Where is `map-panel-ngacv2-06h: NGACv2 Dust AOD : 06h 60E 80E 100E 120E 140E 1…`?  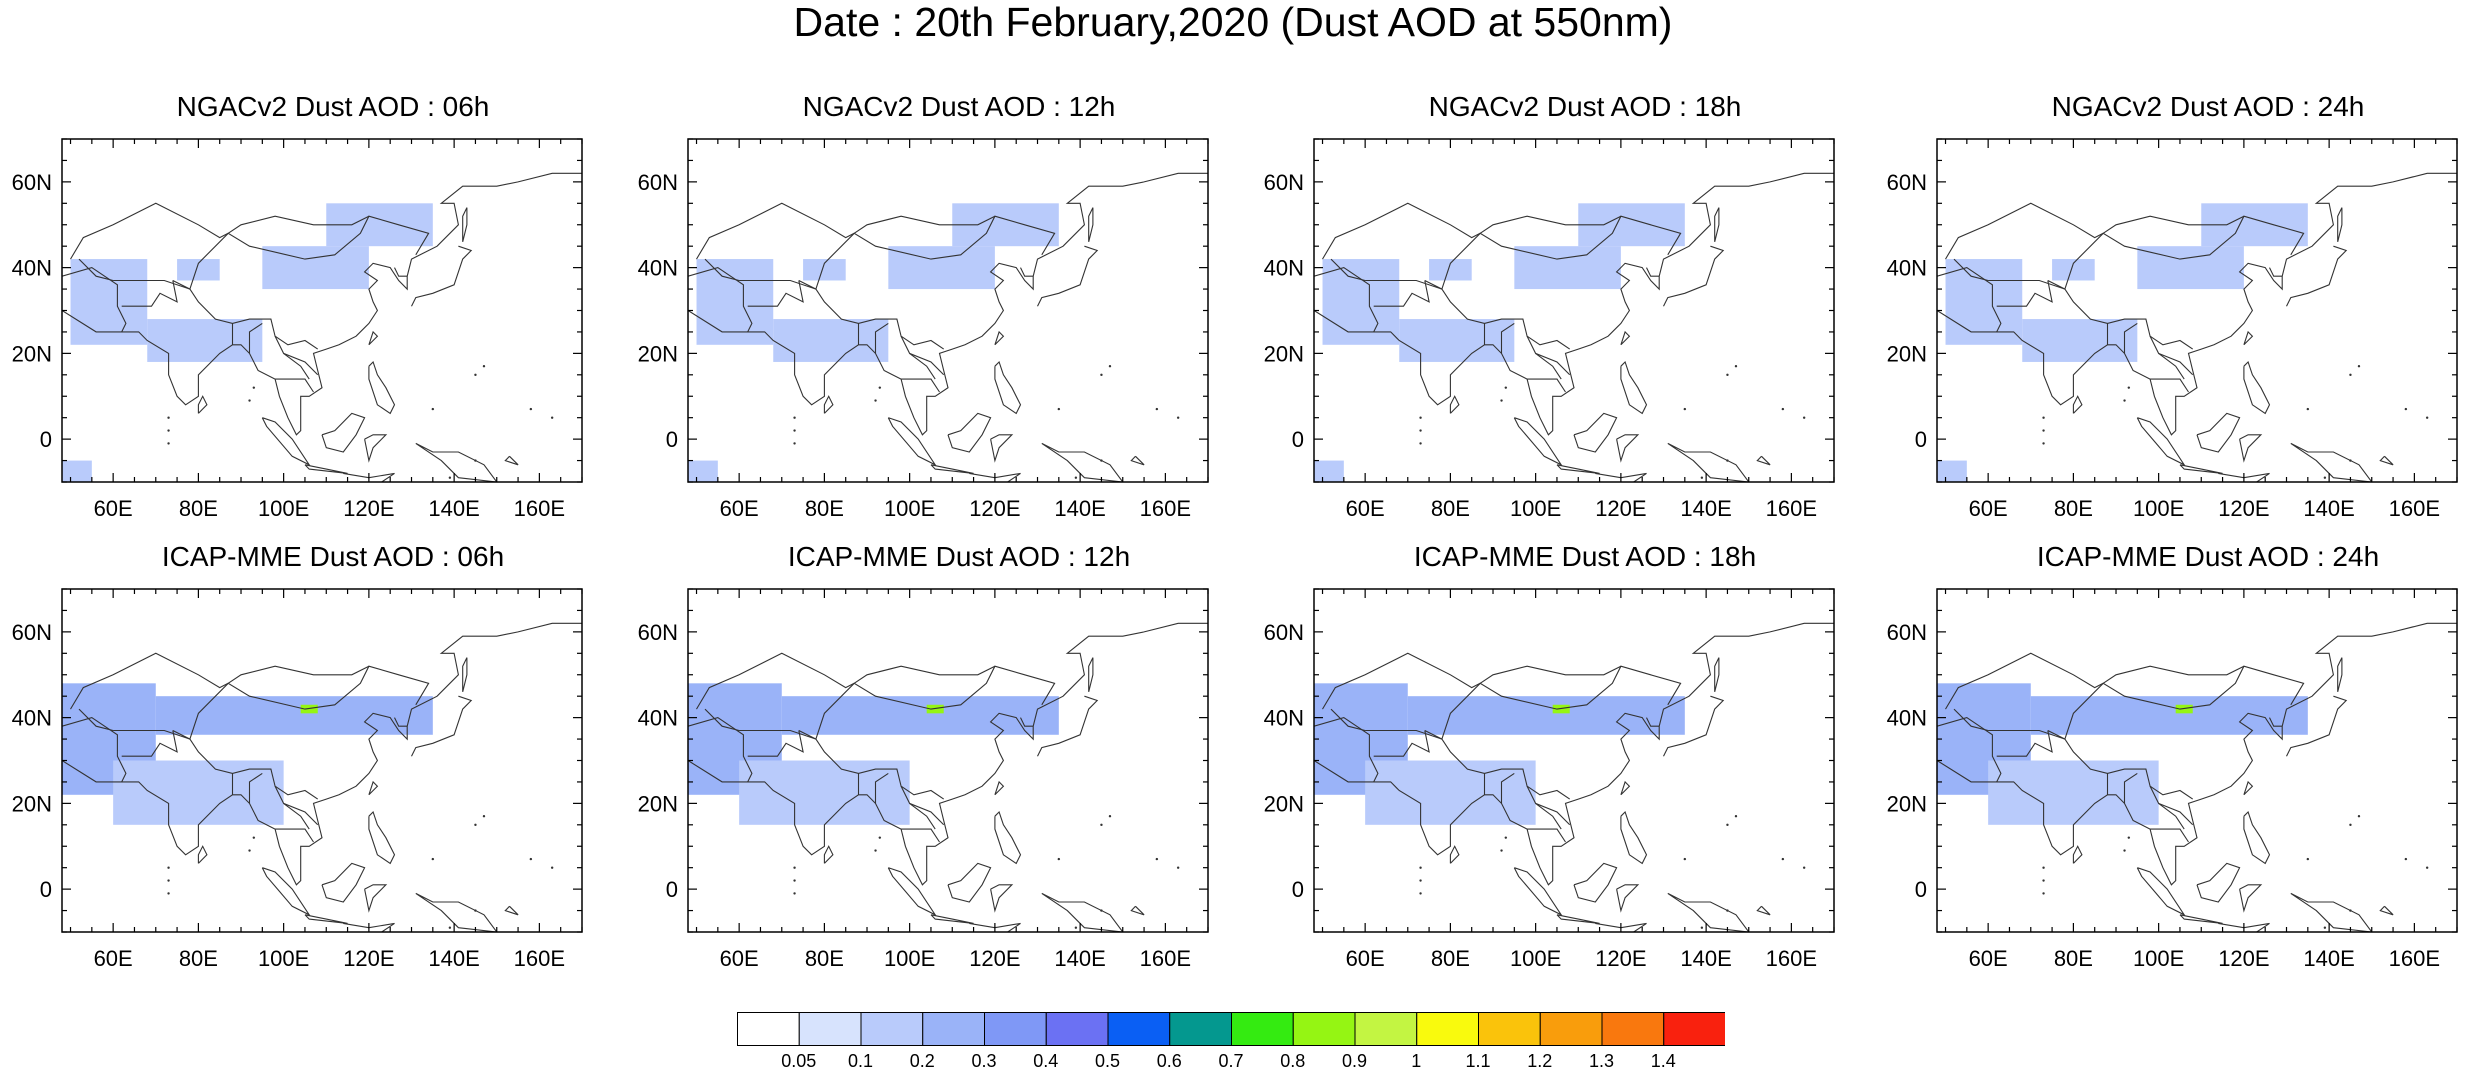 map-panel-ngacv2-06h: NGACv2 Dust AOD : 06h 60E 80E 100E 120E 140E 1… is located at coordinates (320, 347).